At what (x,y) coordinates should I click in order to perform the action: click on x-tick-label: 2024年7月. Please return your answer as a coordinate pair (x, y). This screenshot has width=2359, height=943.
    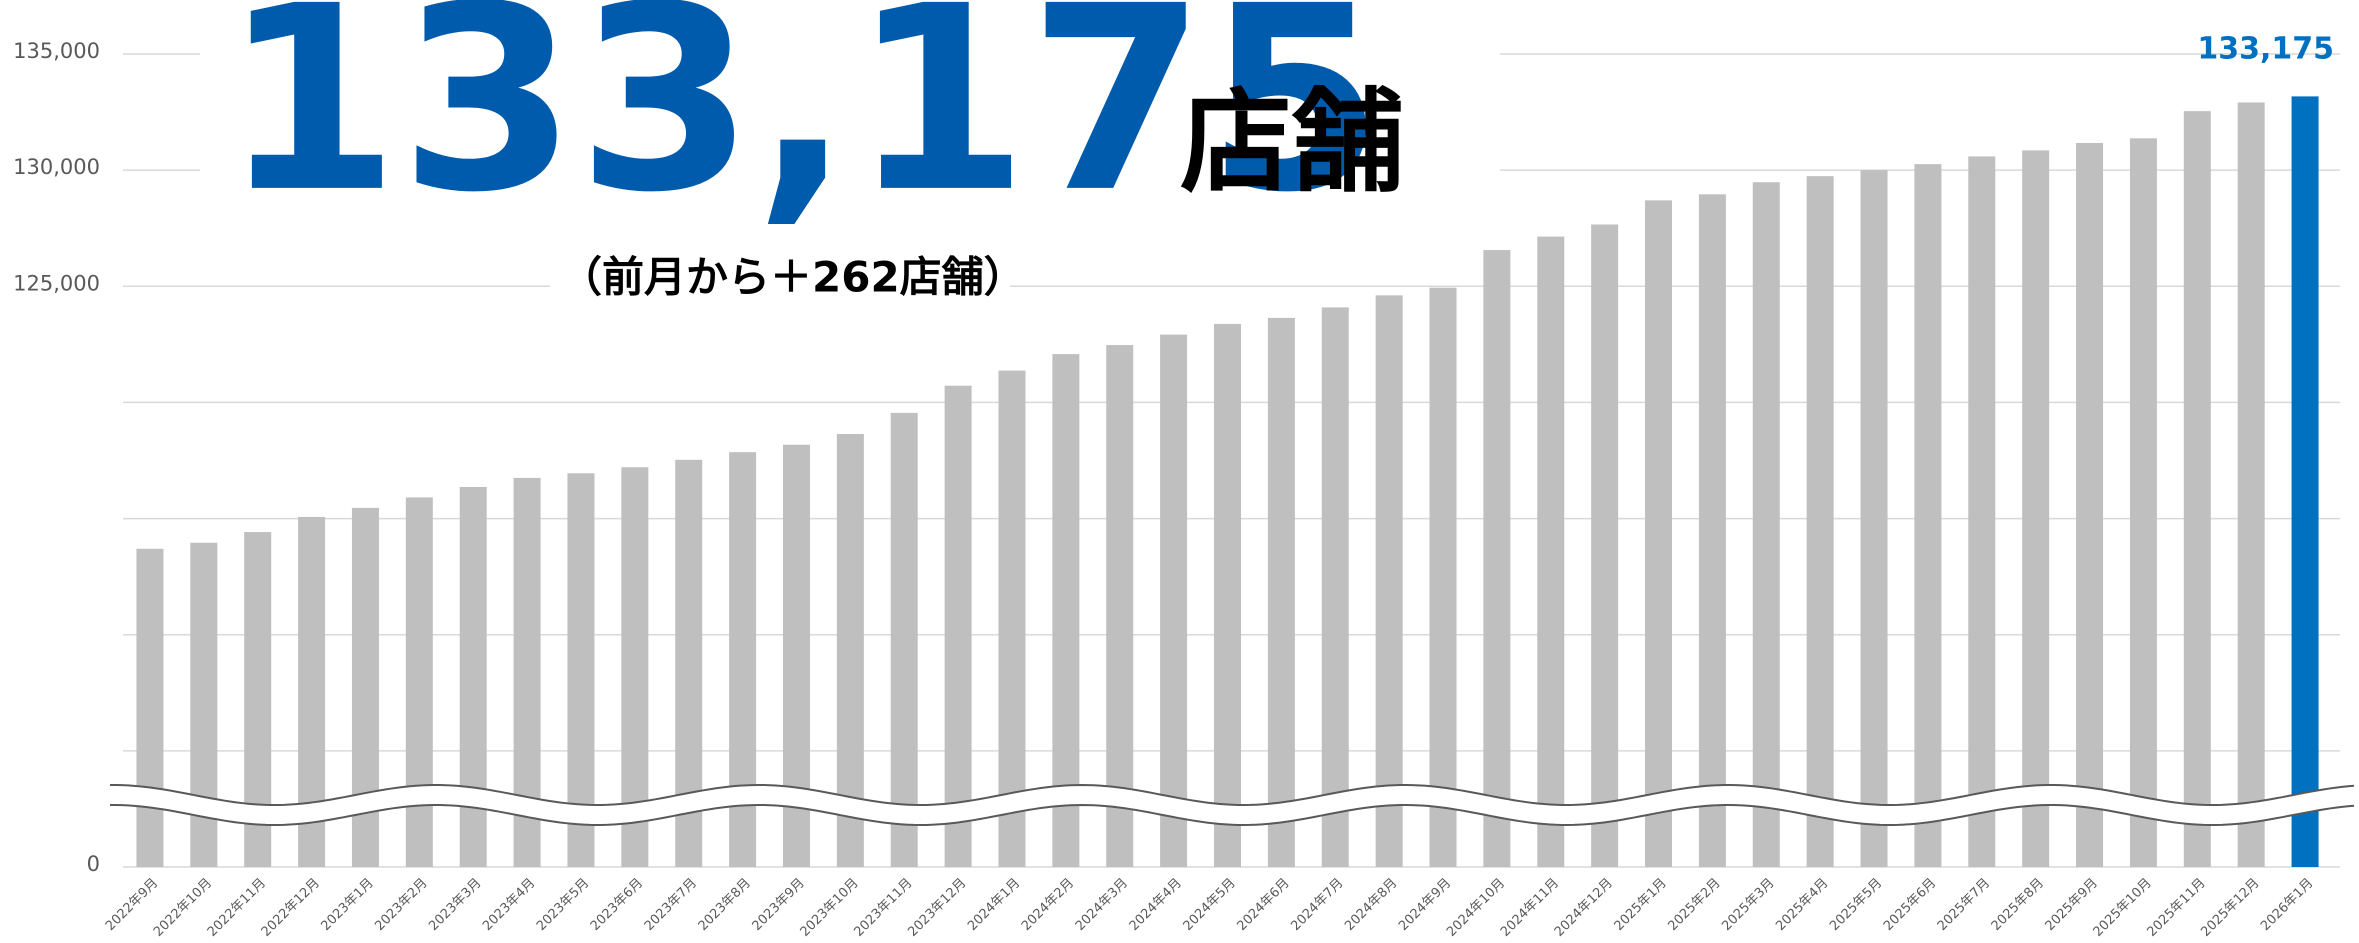
    Looking at the image, I should click on (1317, 905).